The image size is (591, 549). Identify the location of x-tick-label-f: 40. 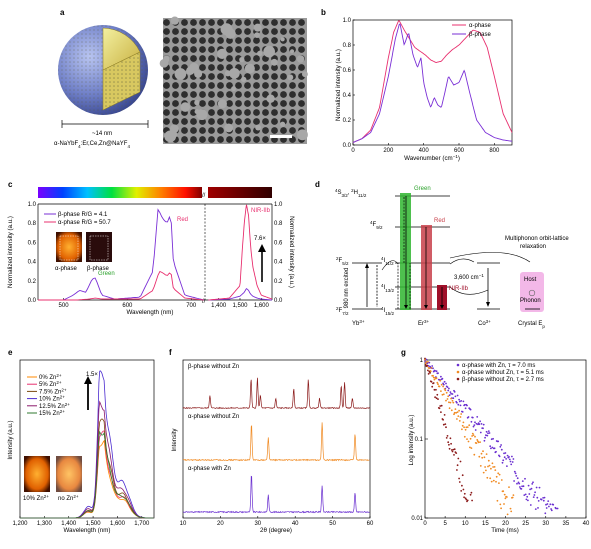
(295, 524).